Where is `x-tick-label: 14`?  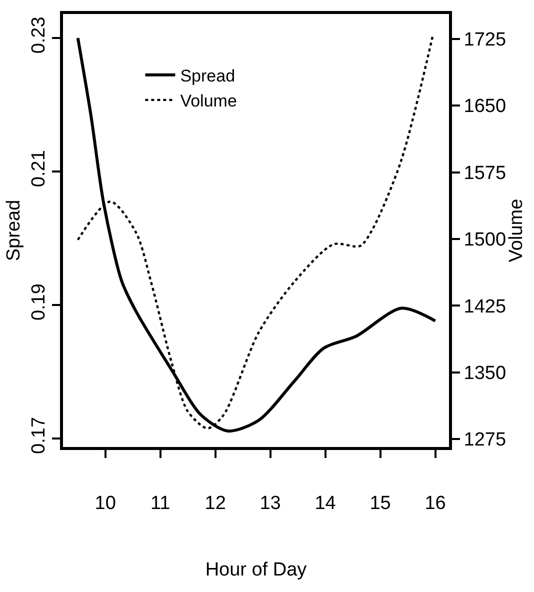
x-tick-label: 14 is located at coordinates (325, 503).